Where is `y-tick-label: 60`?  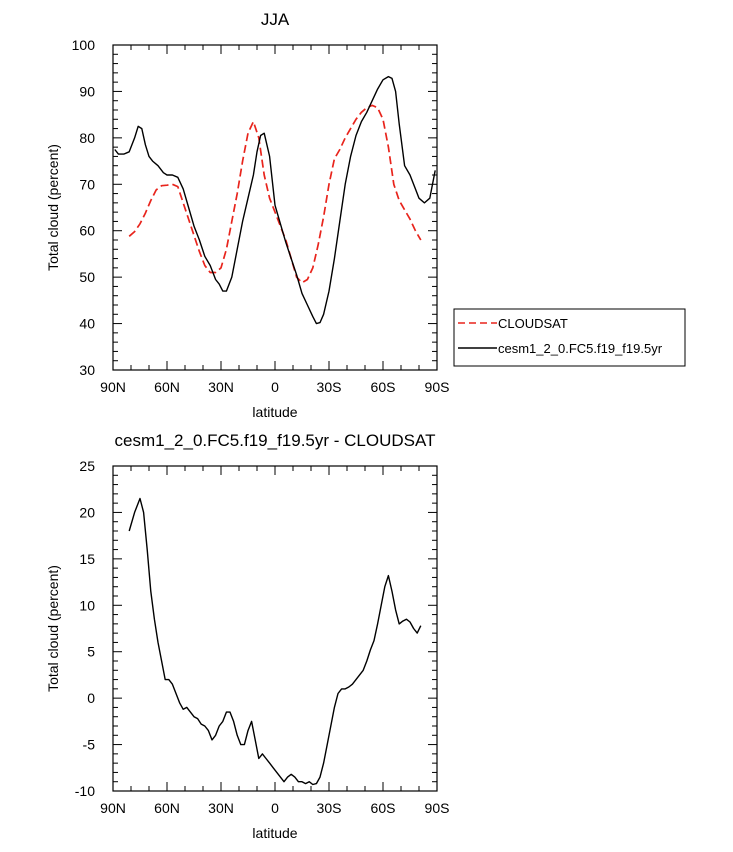 y-tick-label: 60 is located at coordinates (87, 231).